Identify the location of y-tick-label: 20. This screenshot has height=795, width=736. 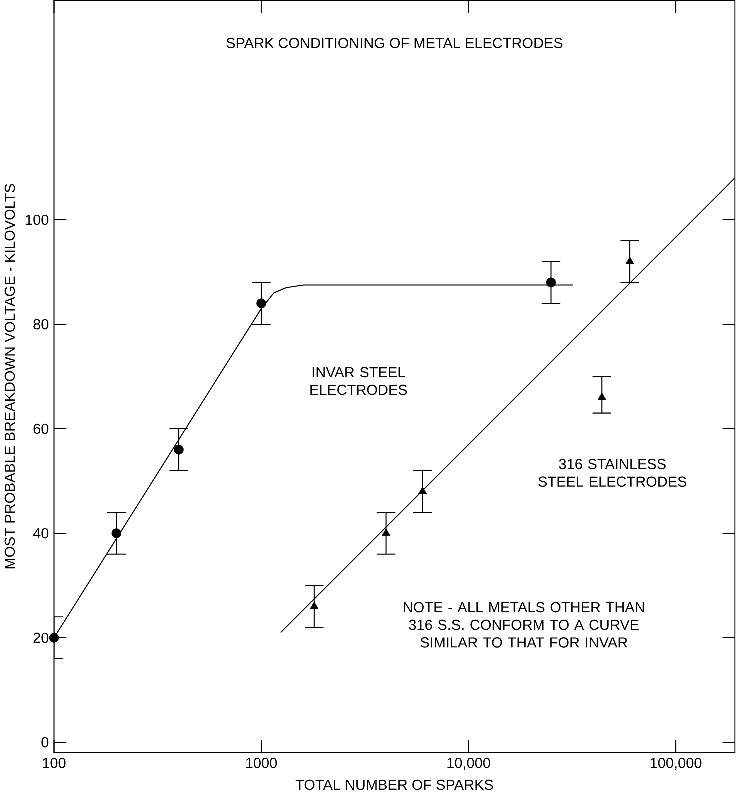
(41, 638).